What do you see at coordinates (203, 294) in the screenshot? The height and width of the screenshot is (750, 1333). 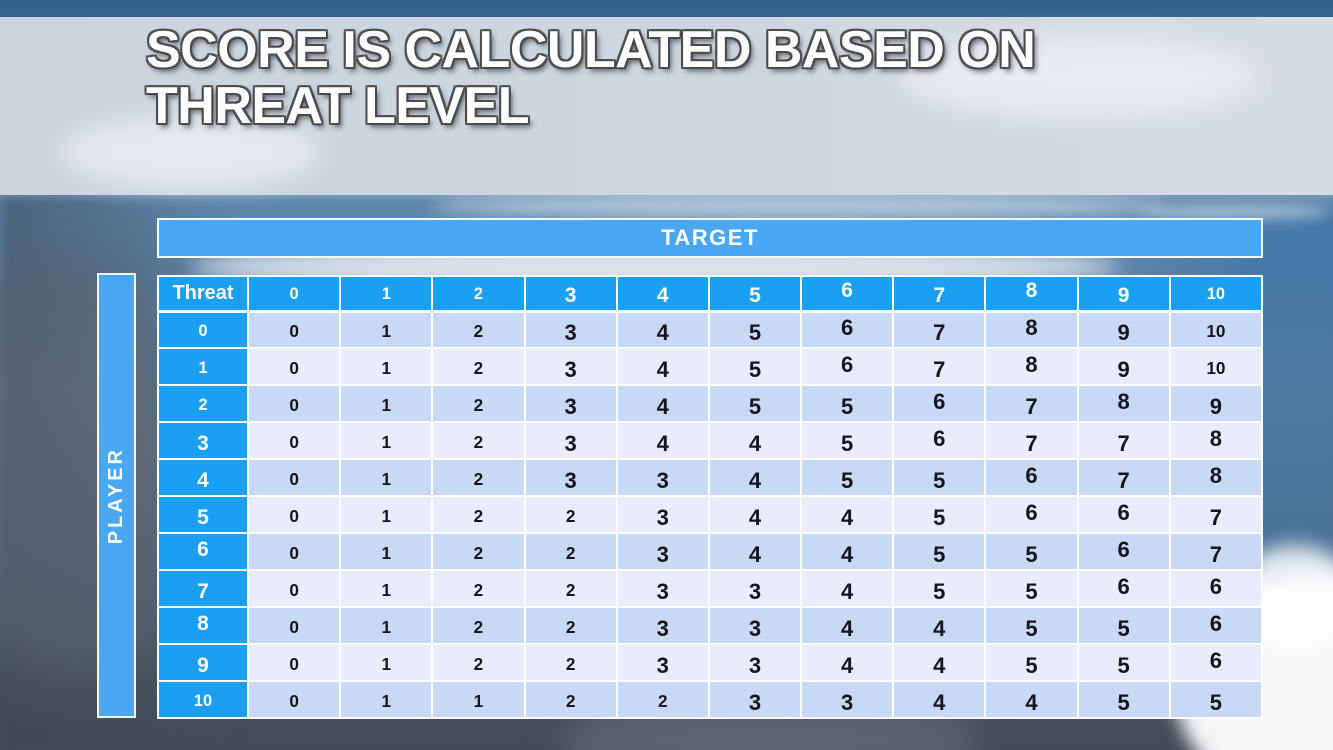 I see `corner-header-cell: Threat` at bounding box center [203, 294].